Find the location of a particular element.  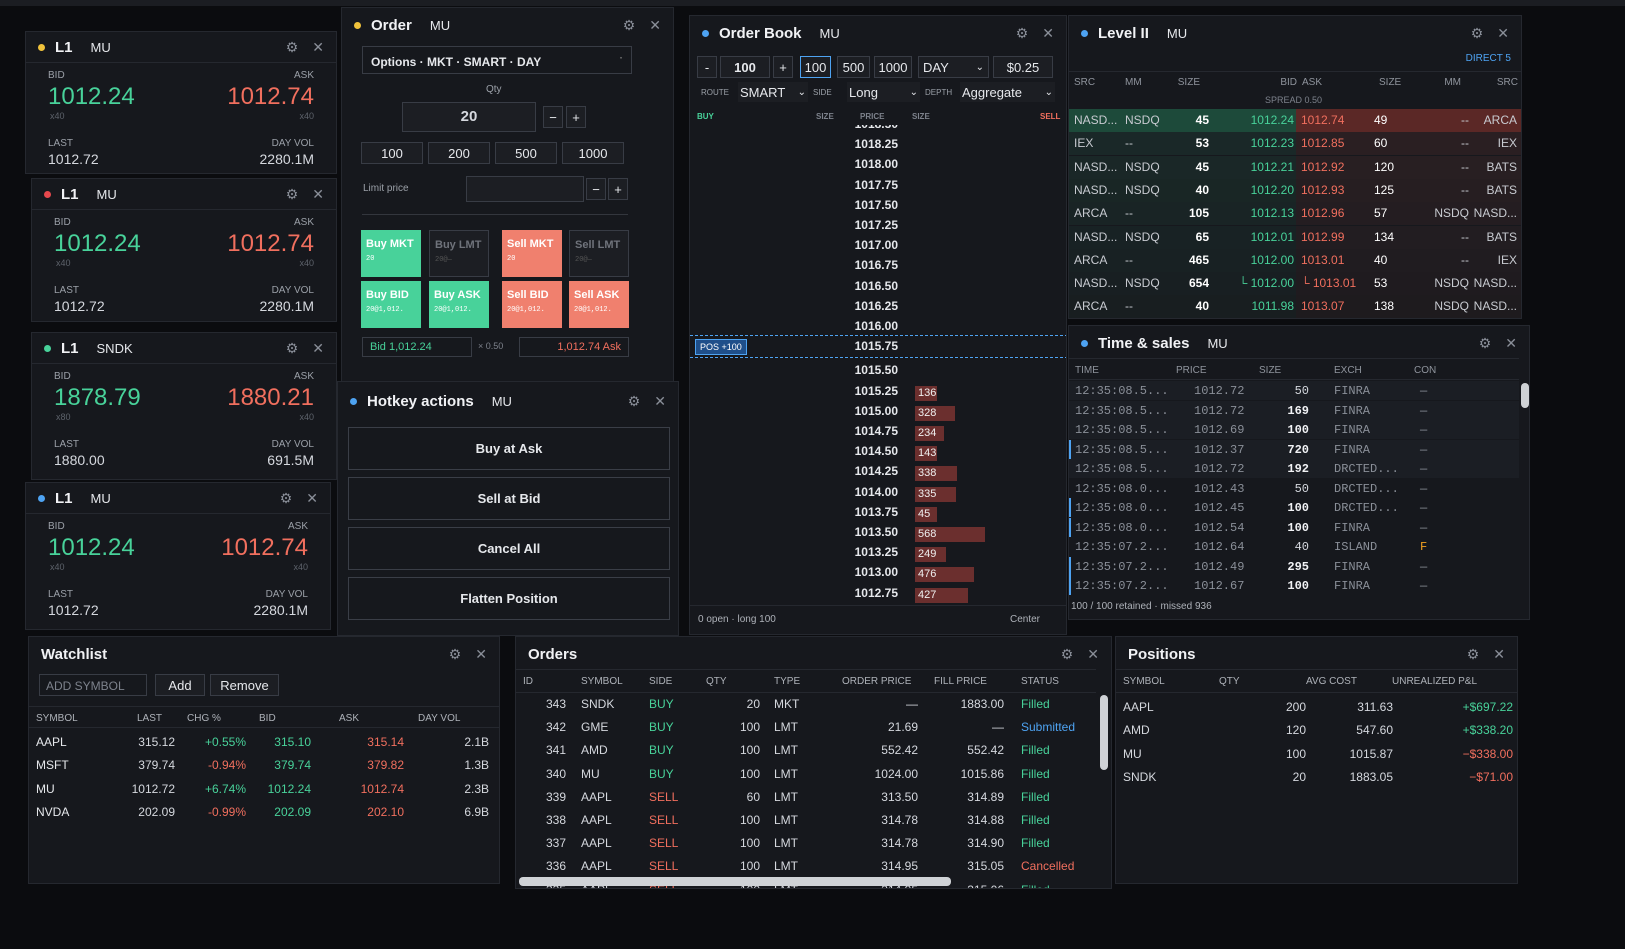

limit-price-input is located at coordinates (525, 189).